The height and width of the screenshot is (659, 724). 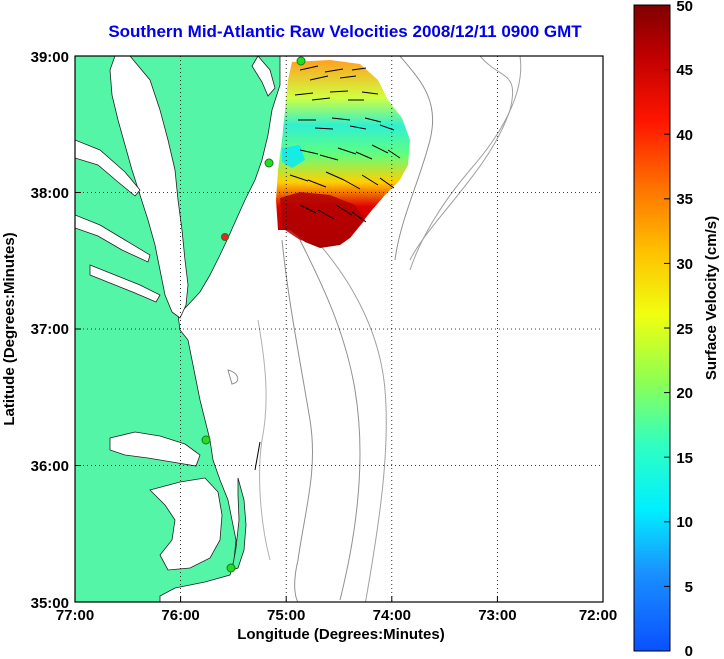 I want to click on x-axis-label: Longitude (Degrees:Minutes), so click(x=341, y=634).